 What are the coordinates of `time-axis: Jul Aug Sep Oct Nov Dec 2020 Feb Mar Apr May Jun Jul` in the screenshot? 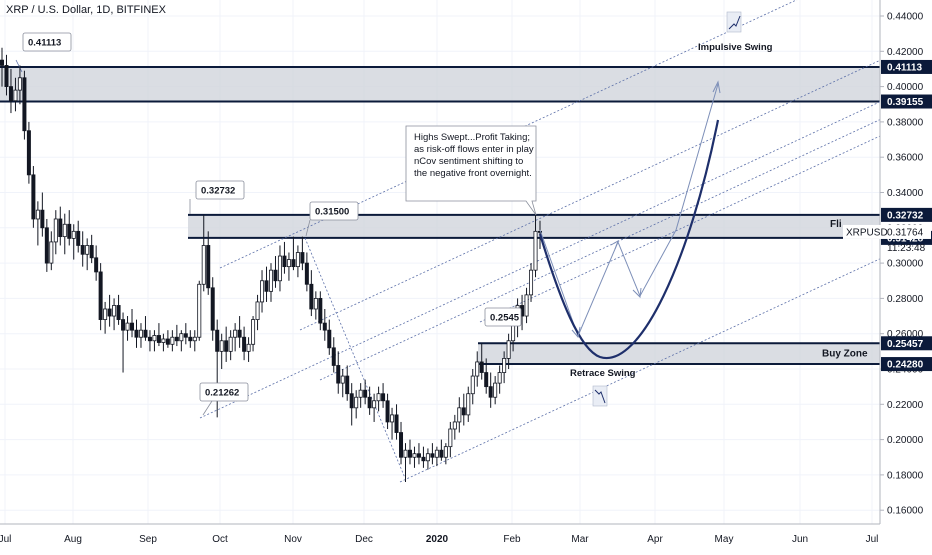 It's located at (440, 534).